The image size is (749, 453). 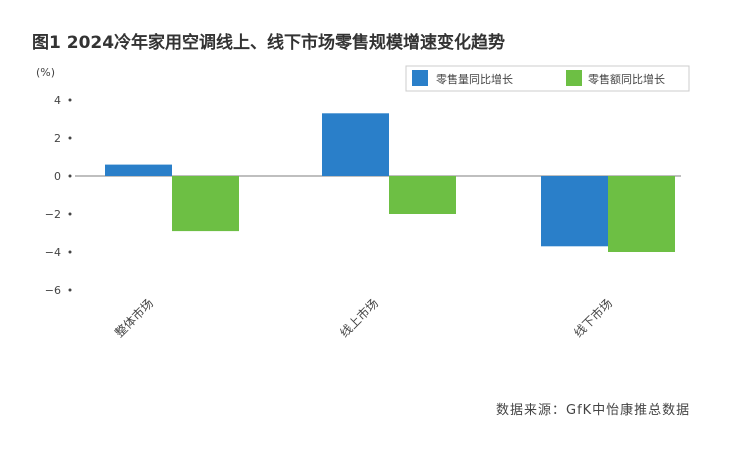 I want to click on category-label: 线下市场, so click(x=593, y=318).